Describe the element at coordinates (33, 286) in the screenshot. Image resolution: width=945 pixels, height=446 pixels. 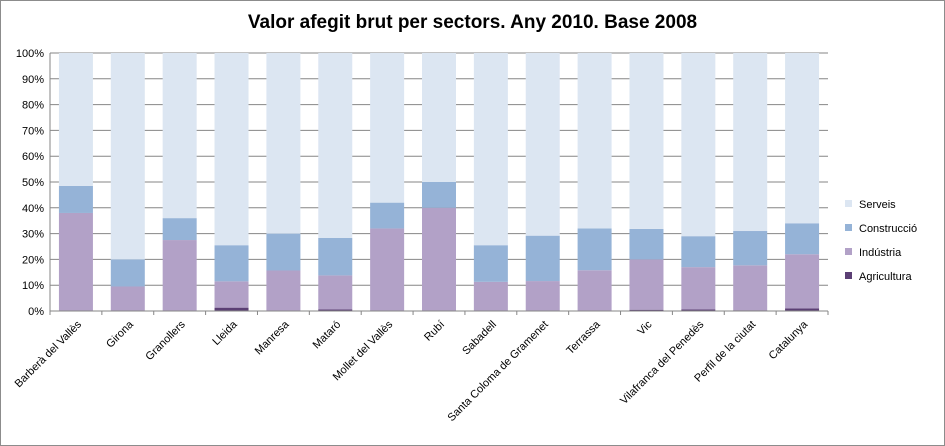
I see `y-tick-label: 10%` at that location.